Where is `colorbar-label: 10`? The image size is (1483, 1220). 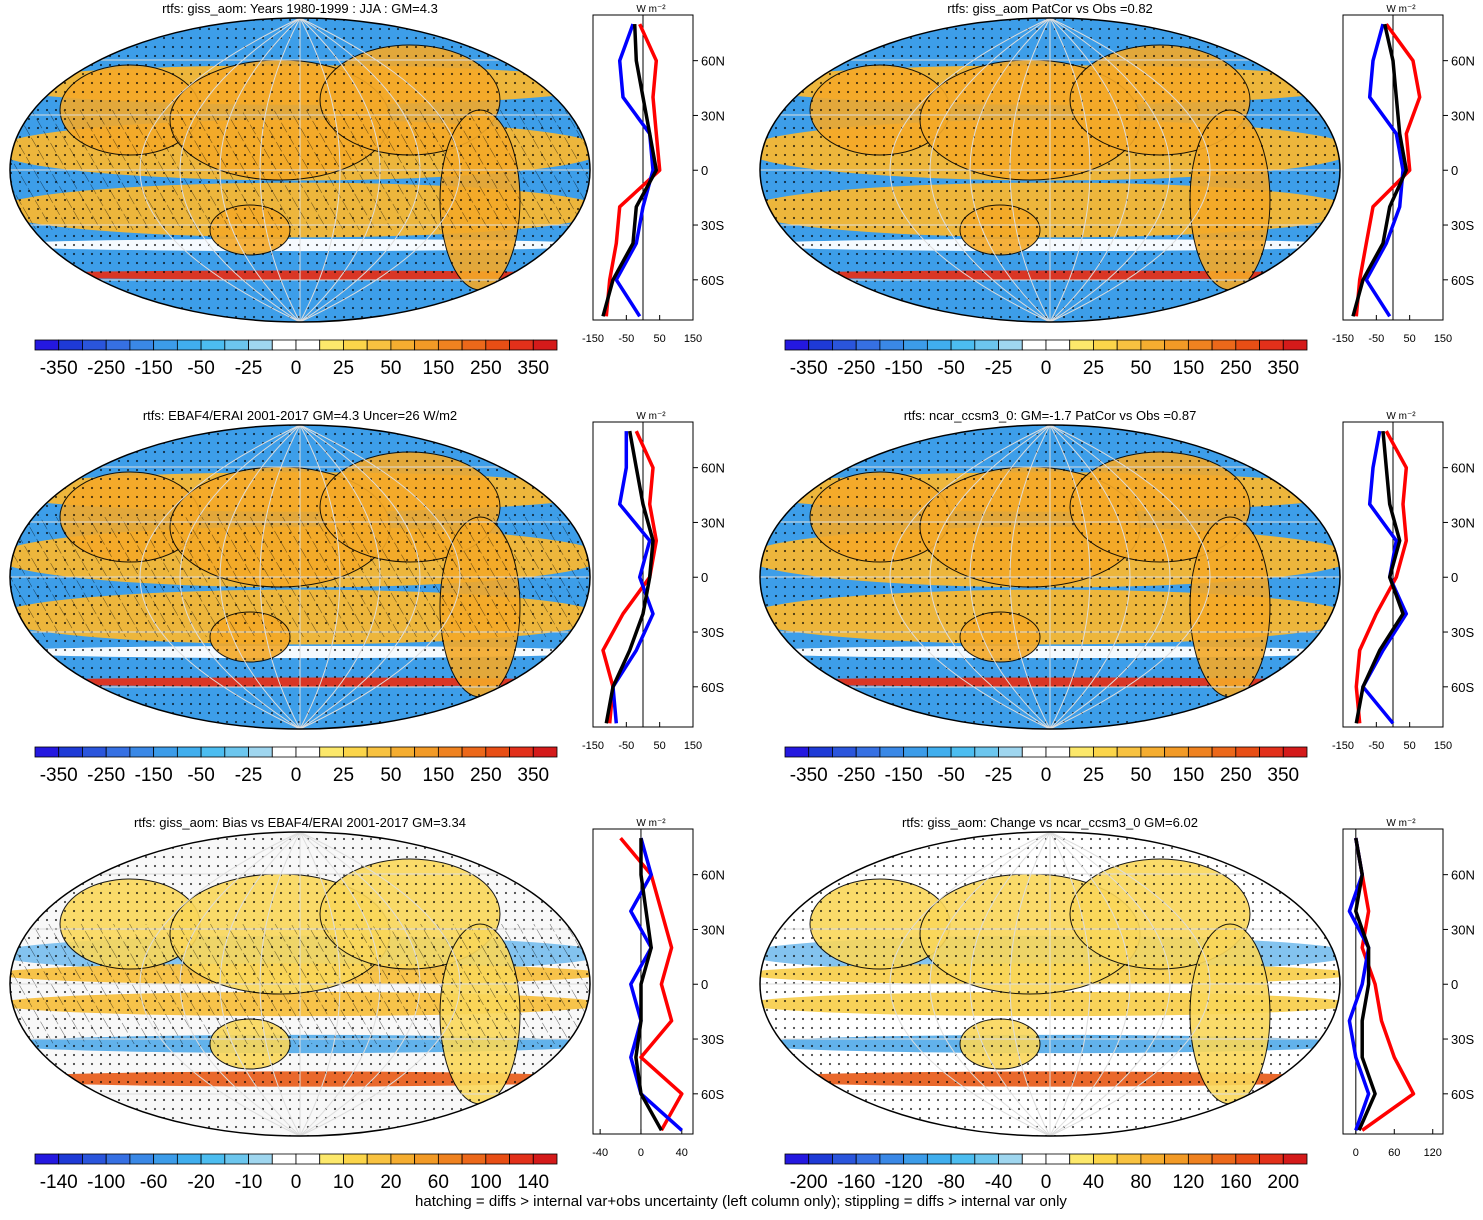 colorbar-label: 10 is located at coordinates (343, 1182).